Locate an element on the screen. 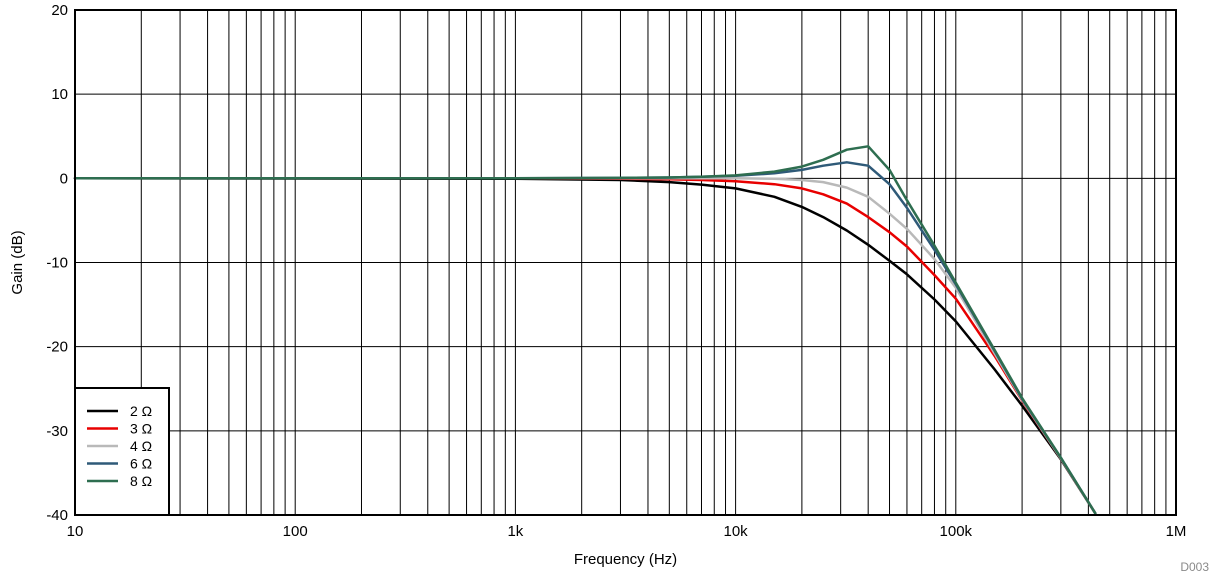  x-tick-label: 10k is located at coordinates (736, 531).